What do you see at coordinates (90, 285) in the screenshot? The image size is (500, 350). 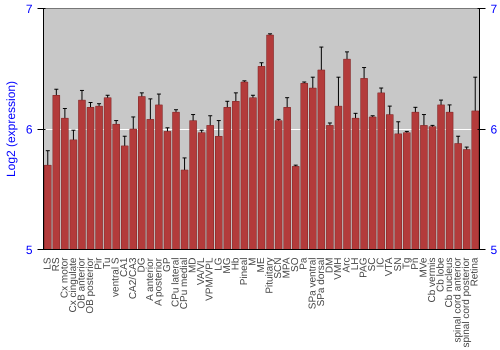 I see `x-tick-label: OB posterior` at bounding box center [90, 285].